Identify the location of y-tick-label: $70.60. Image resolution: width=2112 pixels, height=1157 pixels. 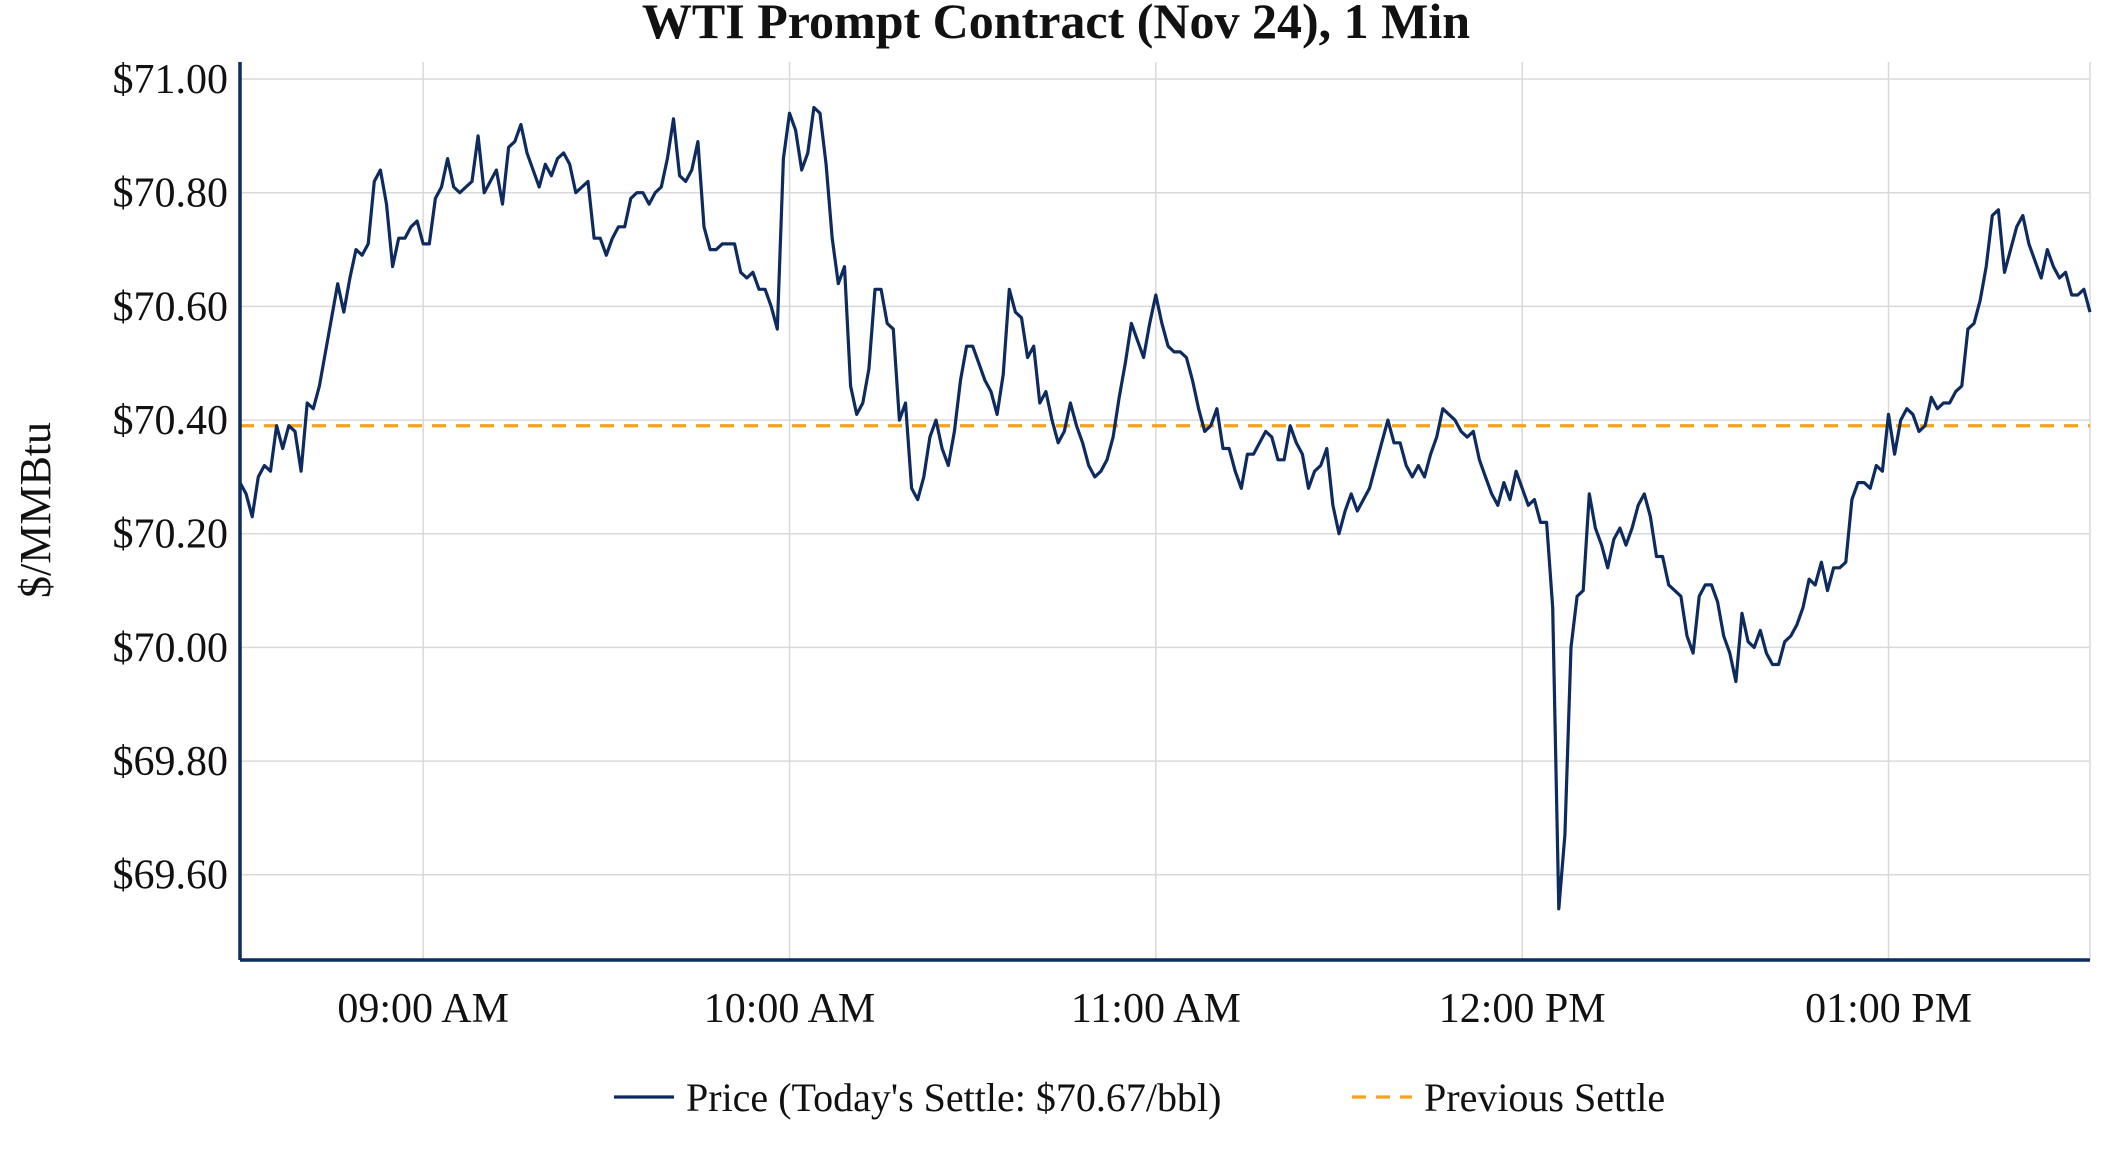
(171, 307).